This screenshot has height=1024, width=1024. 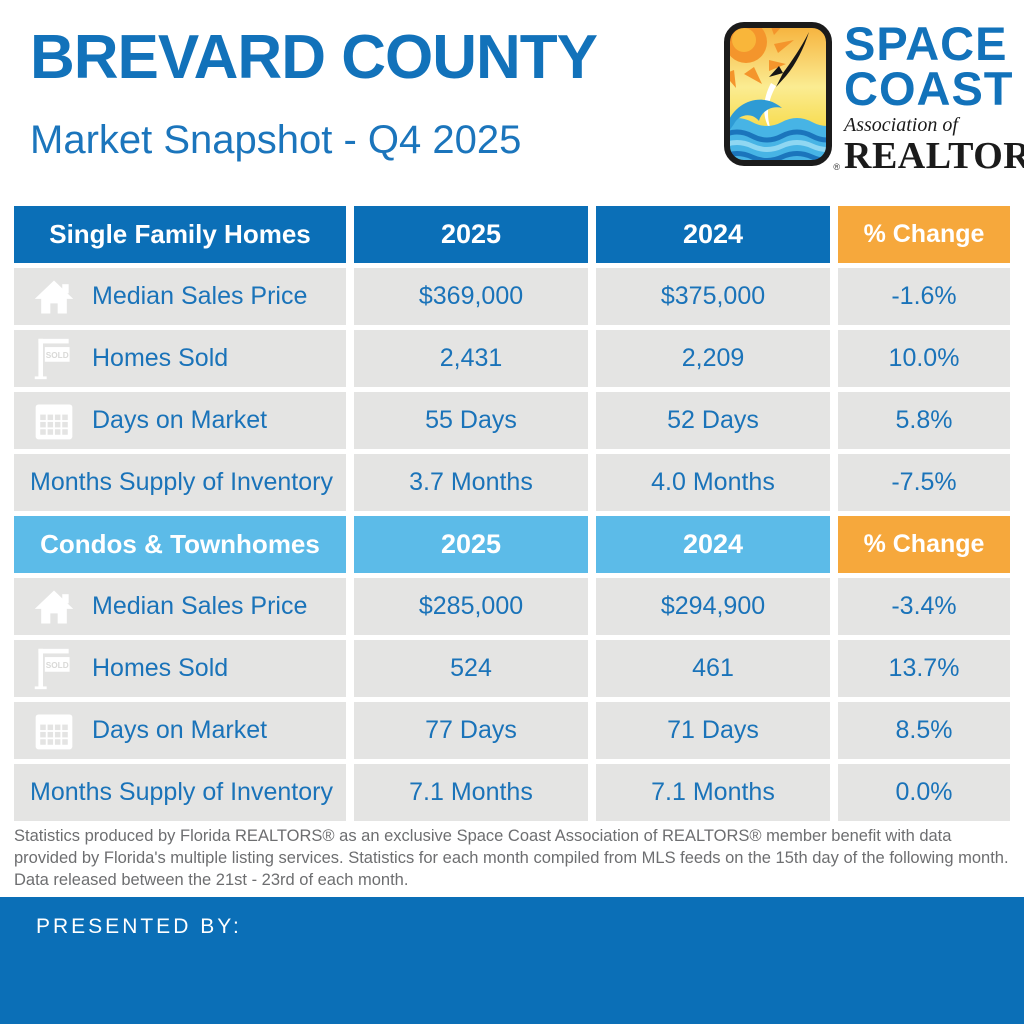 I want to click on logo-word-realtors: REALTORS®, so click(x=934, y=156).